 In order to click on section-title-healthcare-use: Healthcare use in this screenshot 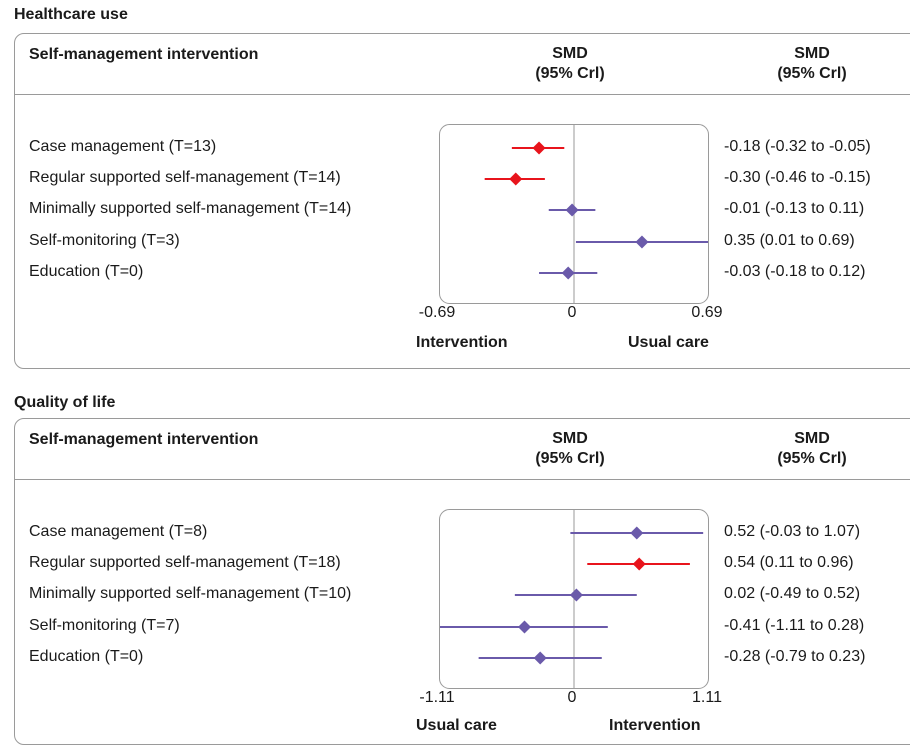, I will do `click(71, 14)`.